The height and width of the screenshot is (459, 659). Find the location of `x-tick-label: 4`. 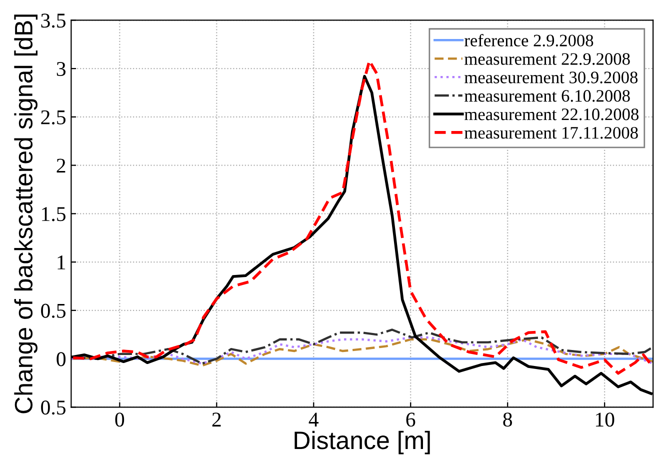

x-tick-label: 4 is located at coordinates (313, 419).